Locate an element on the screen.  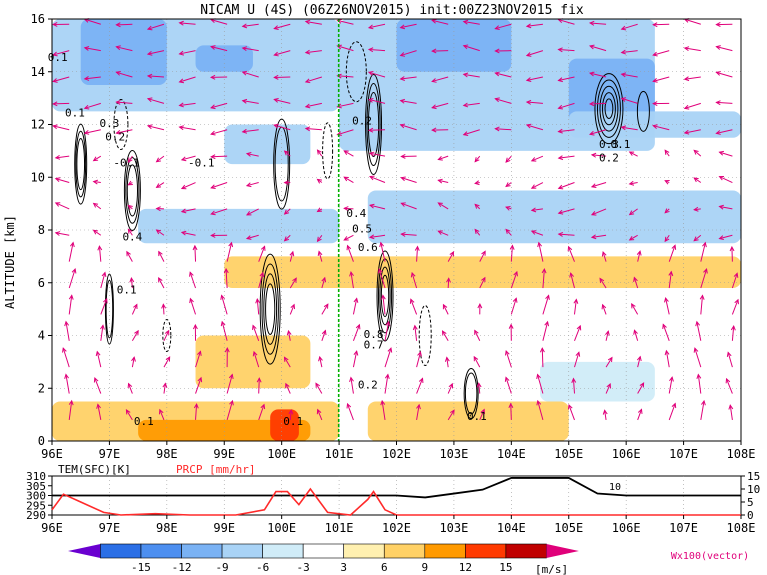
contour-label-14: 0.6 is located at coordinates (368, 247).